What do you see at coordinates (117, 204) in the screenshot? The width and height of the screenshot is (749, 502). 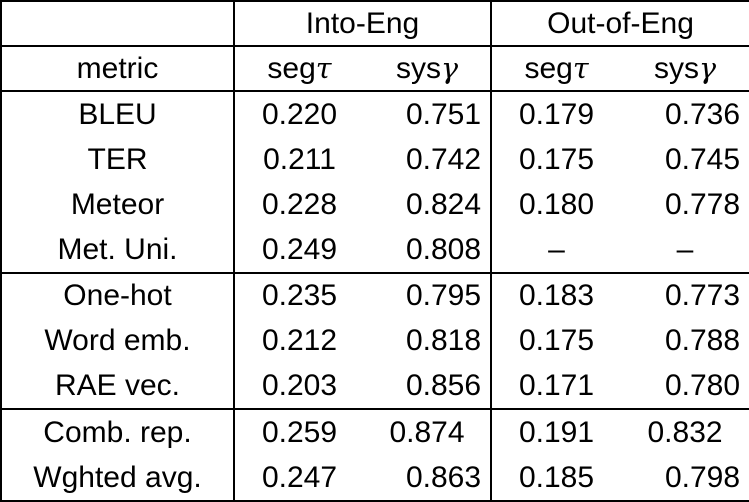 I see `metric-name-cell: Meteor` at bounding box center [117, 204].